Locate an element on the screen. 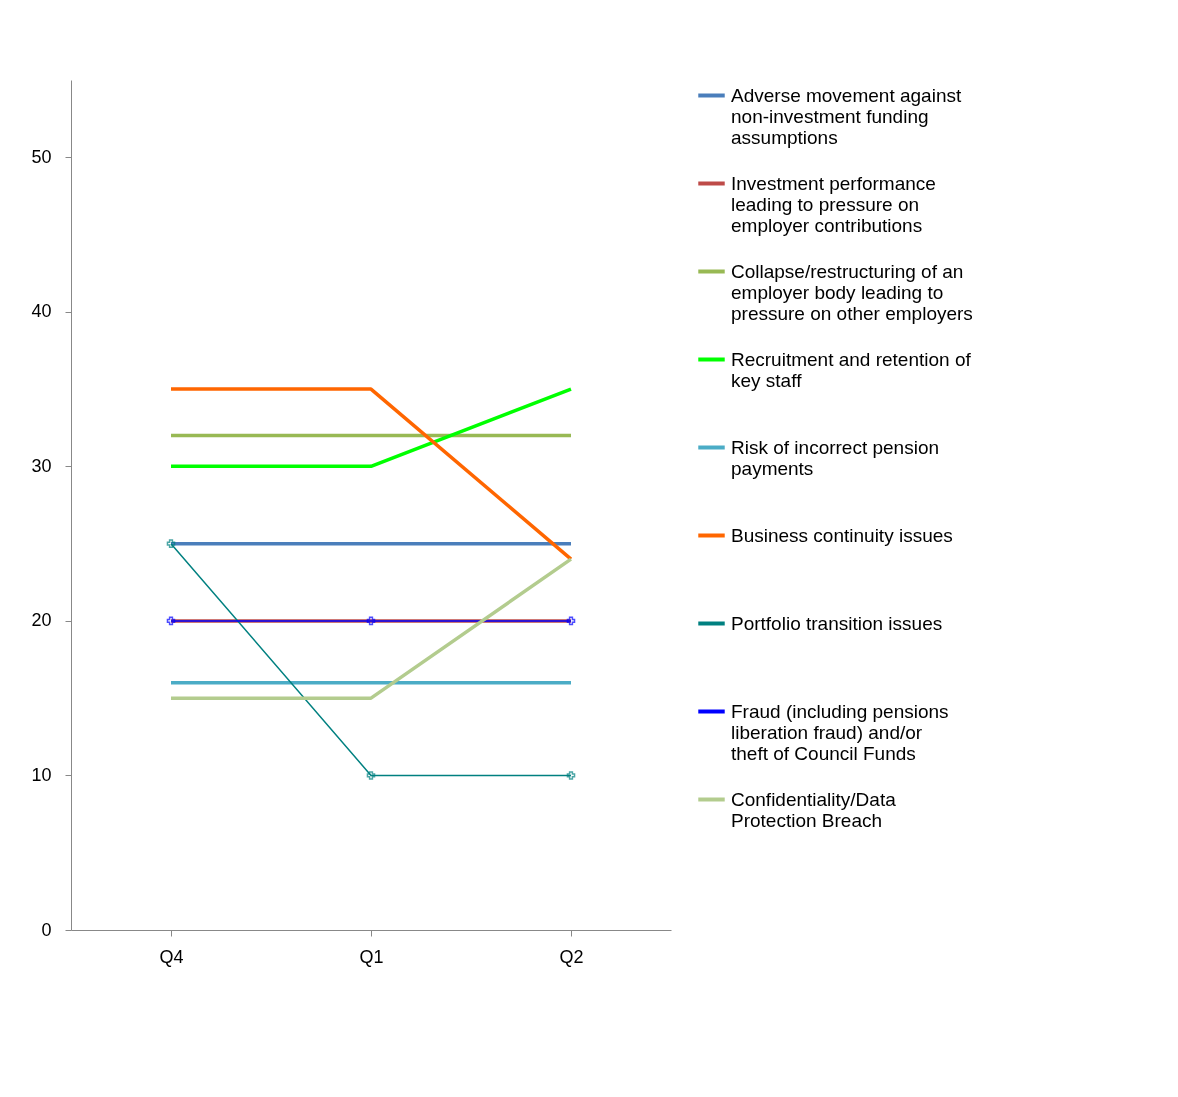 This screenshot has height=1097, width=1178. y-tick-label: 40 is located at coordinates (41, 311).